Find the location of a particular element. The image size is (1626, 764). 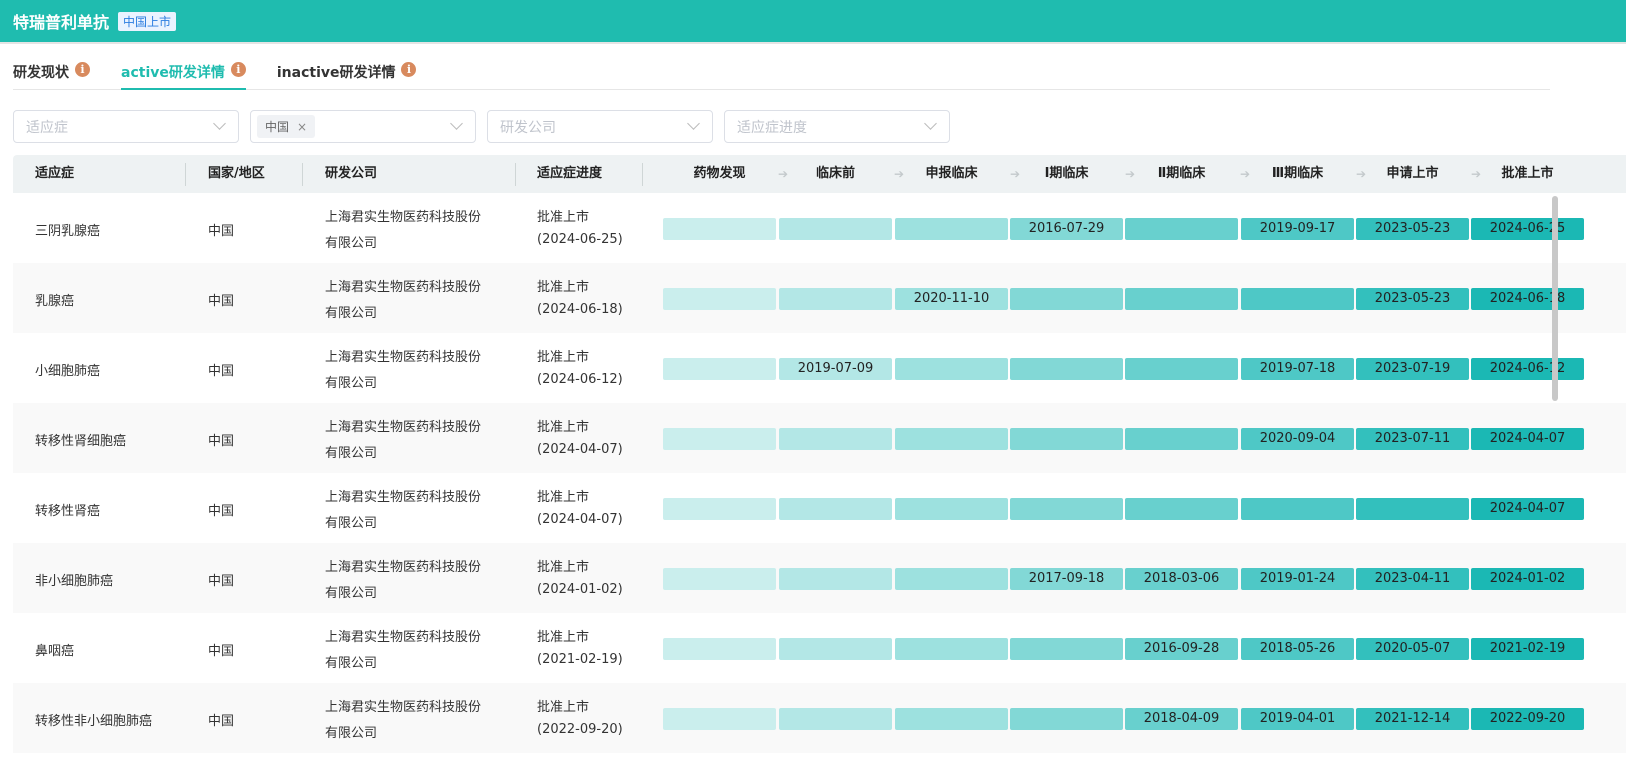

placeholder: 研发公司 is located at coordinates (528, 127).